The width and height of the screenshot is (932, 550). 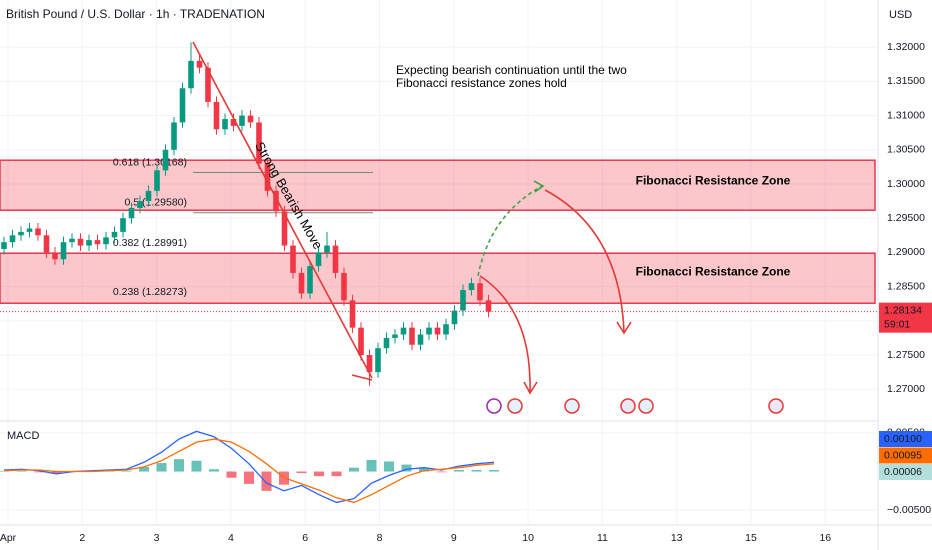 I want to click on y-tick-label: 1.27000, so click(x=906, y=389).